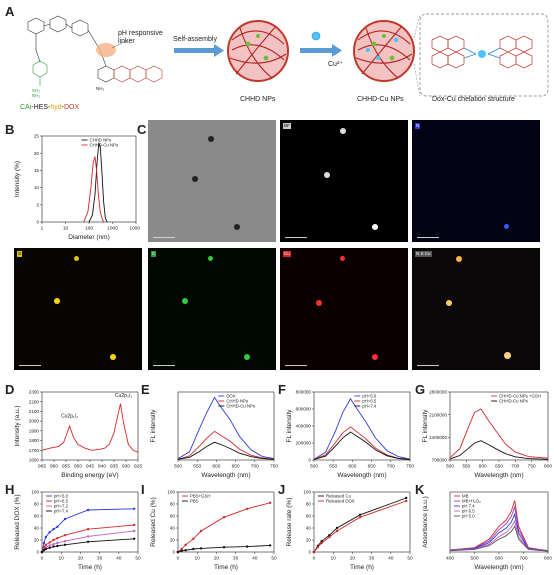 The width and height of the screenshot is (554, 575). I want to click on x-tick-label: 750, so click(274, 467).